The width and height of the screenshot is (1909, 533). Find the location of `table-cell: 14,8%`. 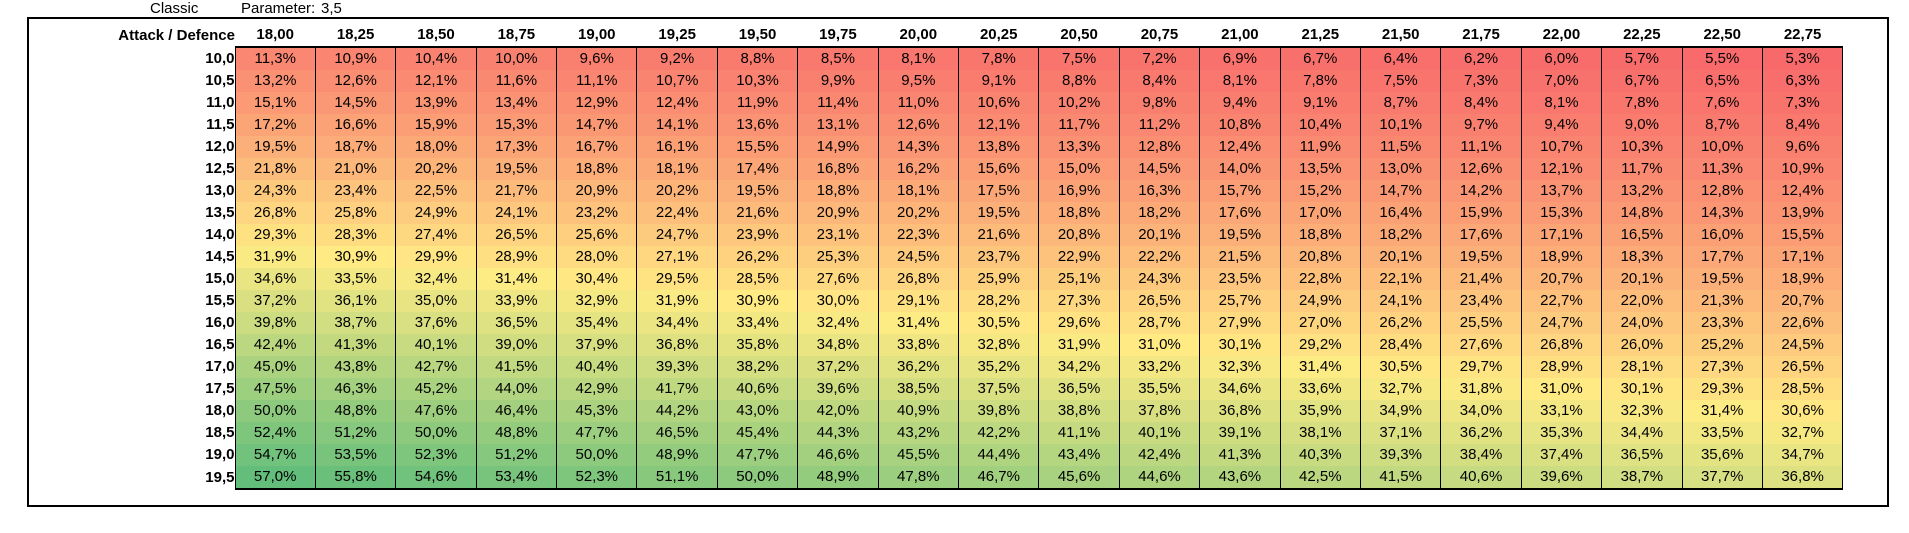

table-cell: 14,8% is located at coordinates (1642, 213).